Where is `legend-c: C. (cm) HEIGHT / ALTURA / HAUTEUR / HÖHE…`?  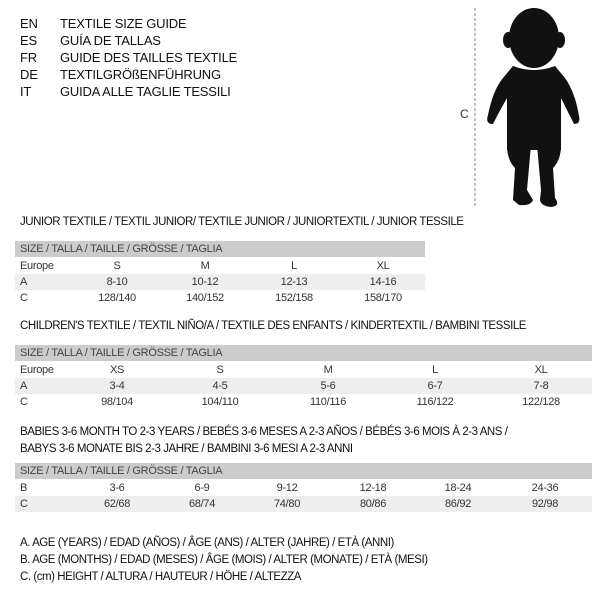 legend-c: C. (cm) HEIGHT / ALTURA / HAUTEUR / HÖHE… is located at coordinates (161, 577).